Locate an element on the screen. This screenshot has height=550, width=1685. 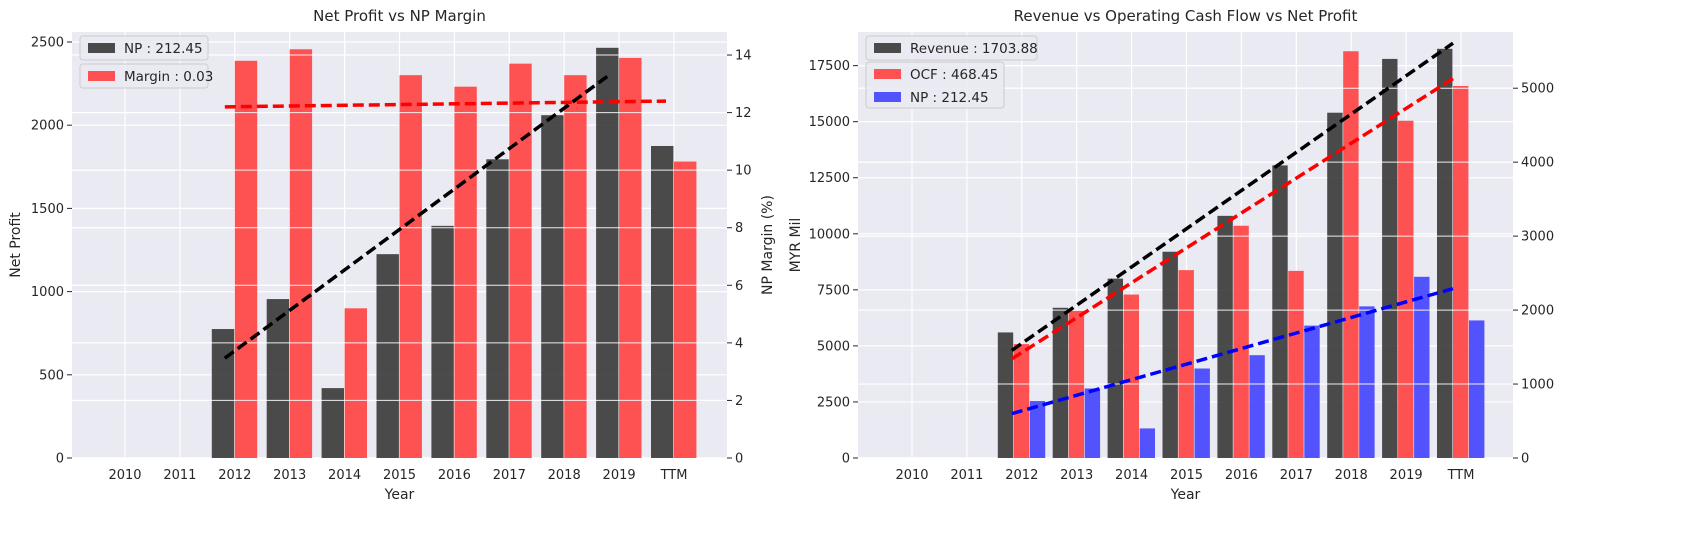
x-tick-label: 2013 is located at coordinates (1076, 475).